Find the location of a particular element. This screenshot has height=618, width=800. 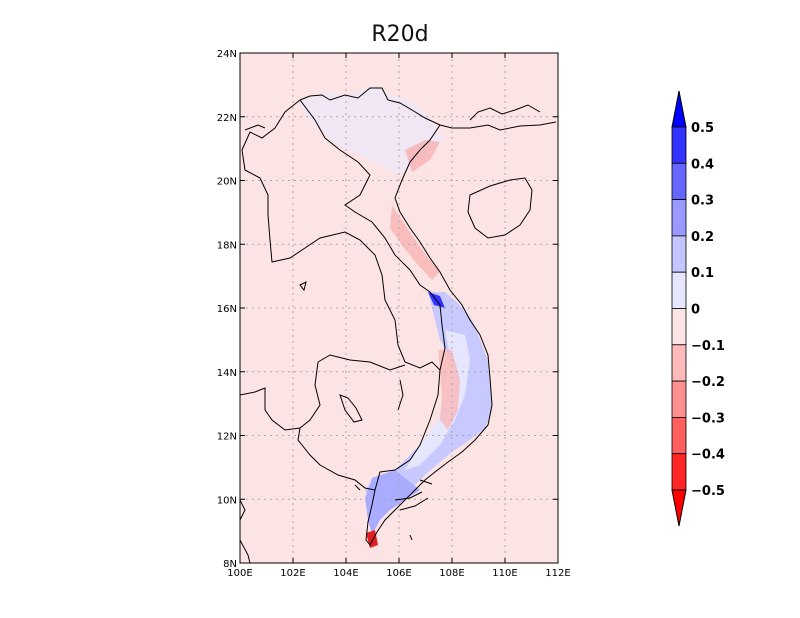

x-tick-label: 110E is located at coordinates (504, 573).